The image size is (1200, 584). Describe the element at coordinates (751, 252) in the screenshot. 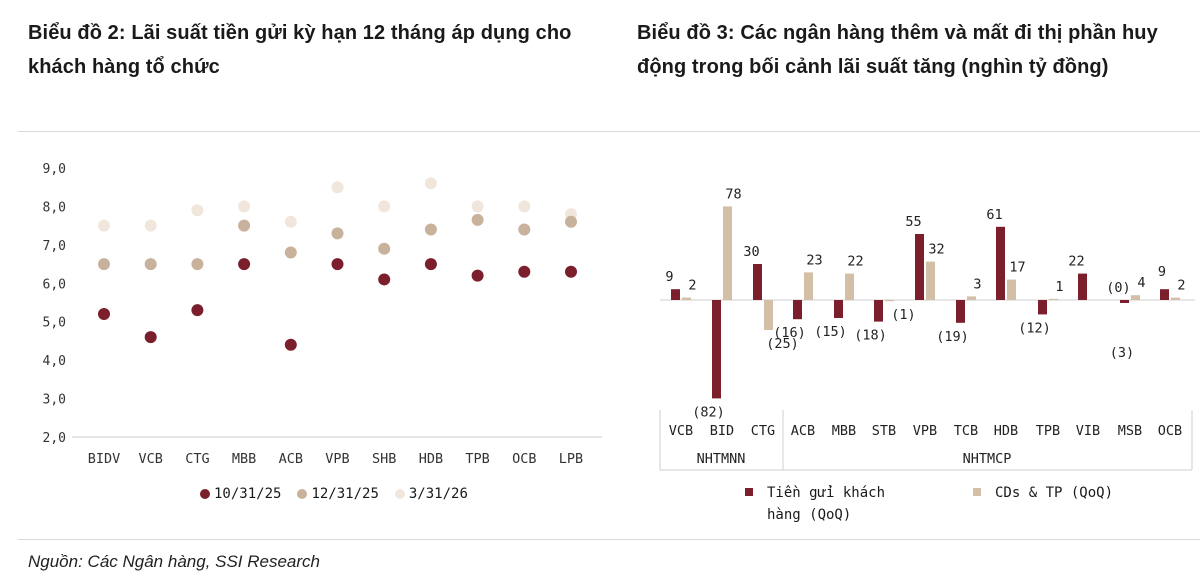

I see `data-label: 30` at that location.